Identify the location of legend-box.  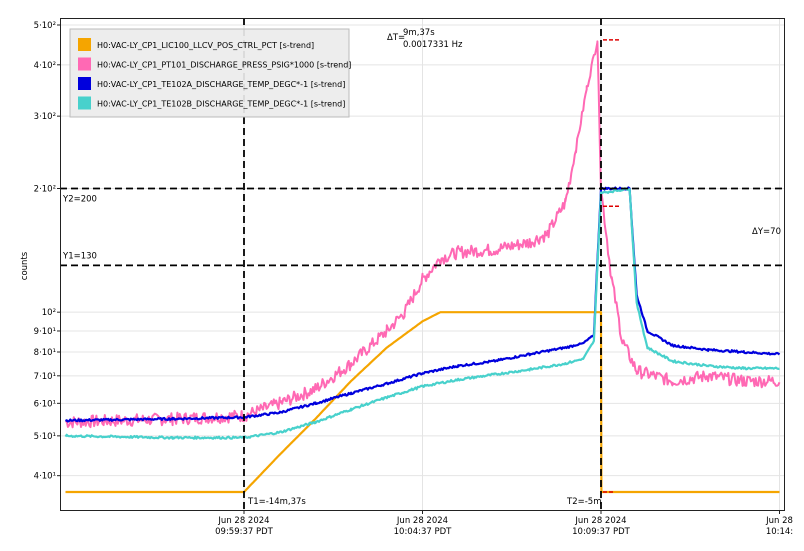
(209, 73).